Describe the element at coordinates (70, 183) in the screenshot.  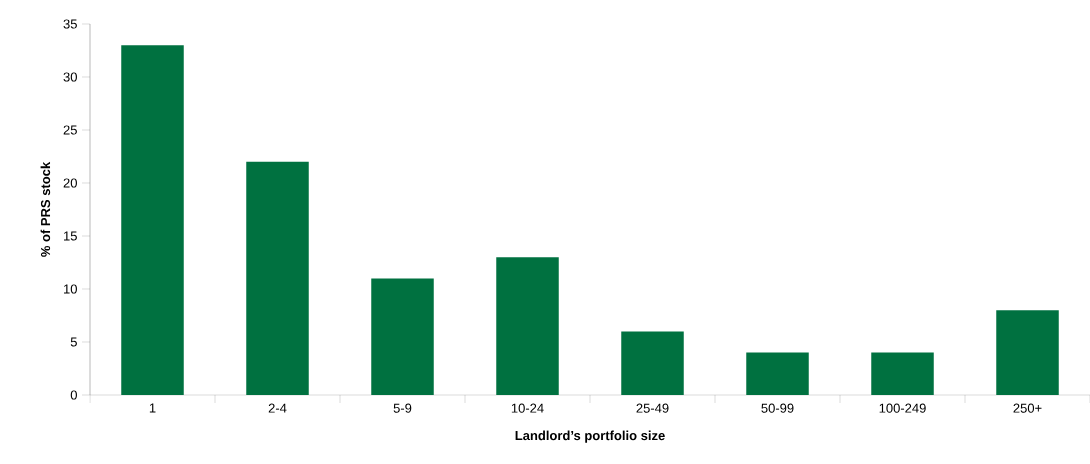
I see `y-tick-label: 20` at that location.